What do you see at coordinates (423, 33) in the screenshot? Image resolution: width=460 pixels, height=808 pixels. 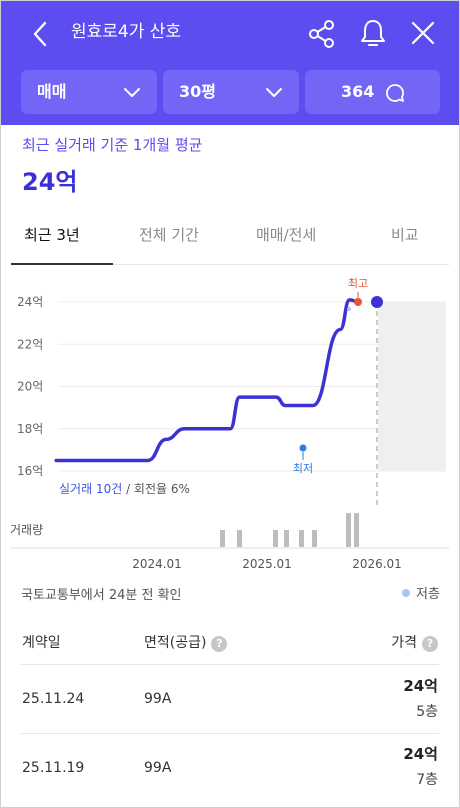 I see `close-icon` at bounding box center [423, 33].